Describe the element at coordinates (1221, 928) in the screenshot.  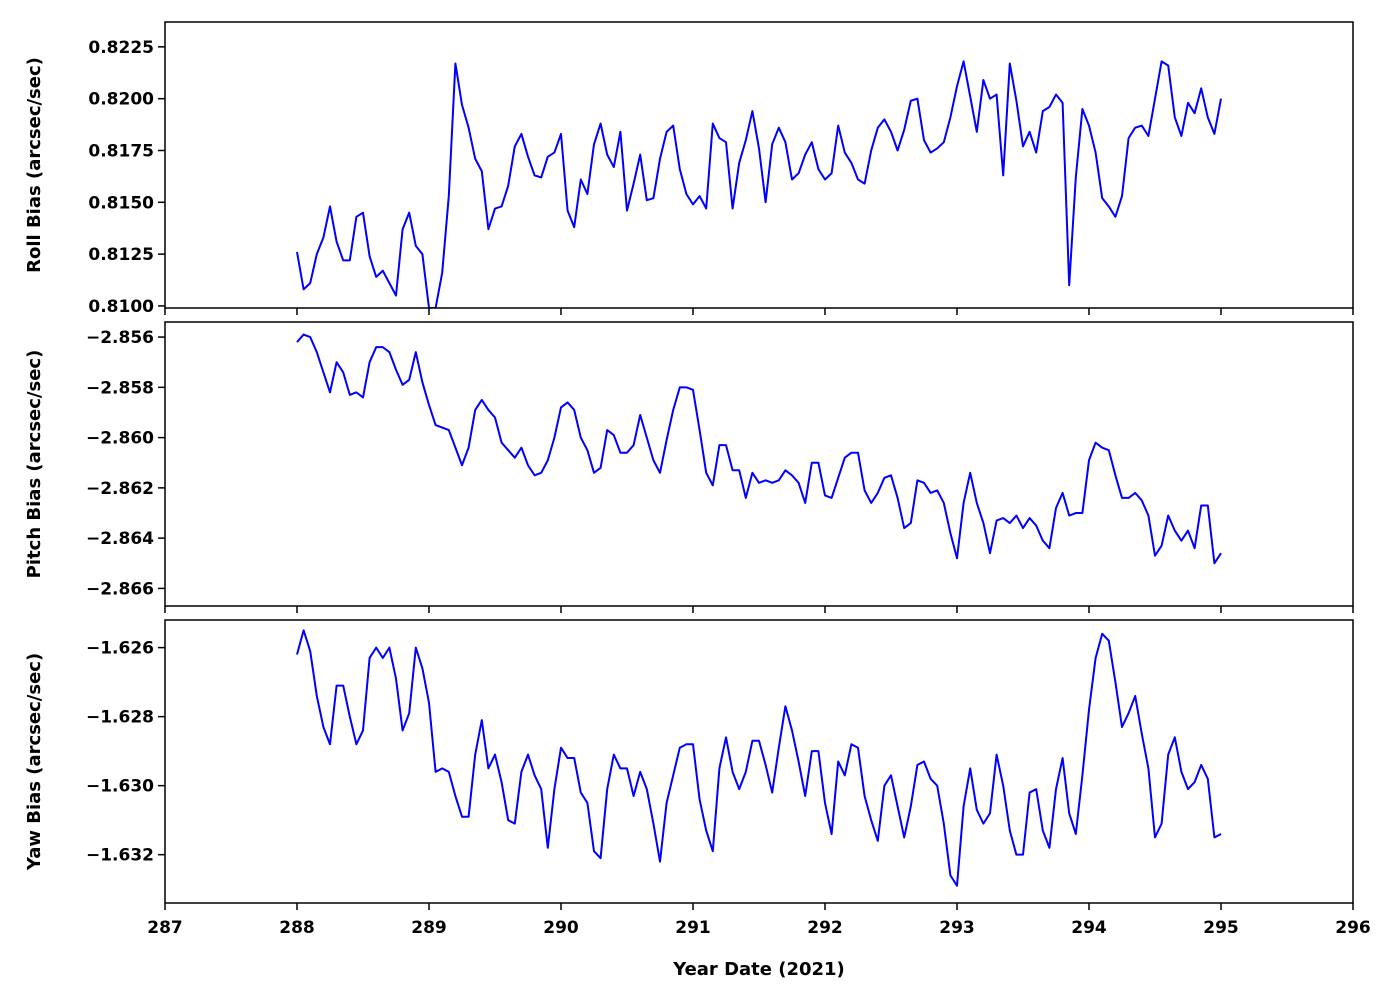
I see `x-tick-label: 295` at that location.